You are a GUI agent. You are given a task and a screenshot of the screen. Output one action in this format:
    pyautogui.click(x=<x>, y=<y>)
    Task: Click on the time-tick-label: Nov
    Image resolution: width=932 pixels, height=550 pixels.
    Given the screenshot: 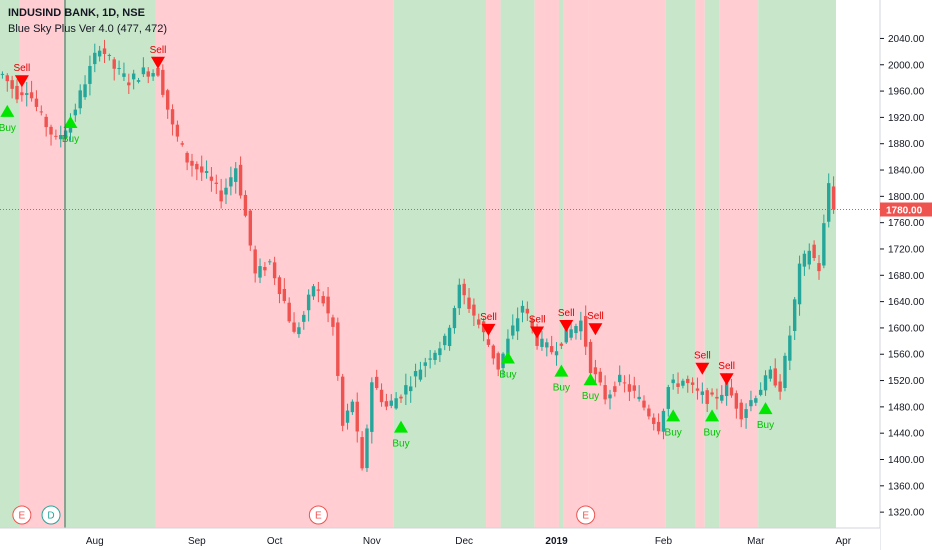 What is the action you would take?
    pyautogui.click(x=372, y=541)
    